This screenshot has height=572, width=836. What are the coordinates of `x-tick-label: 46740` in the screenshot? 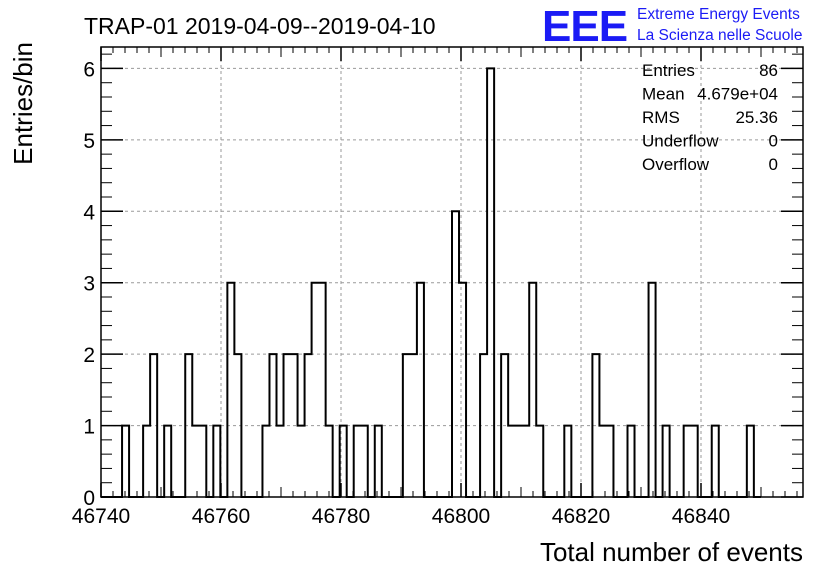 It's located at (101, 516).